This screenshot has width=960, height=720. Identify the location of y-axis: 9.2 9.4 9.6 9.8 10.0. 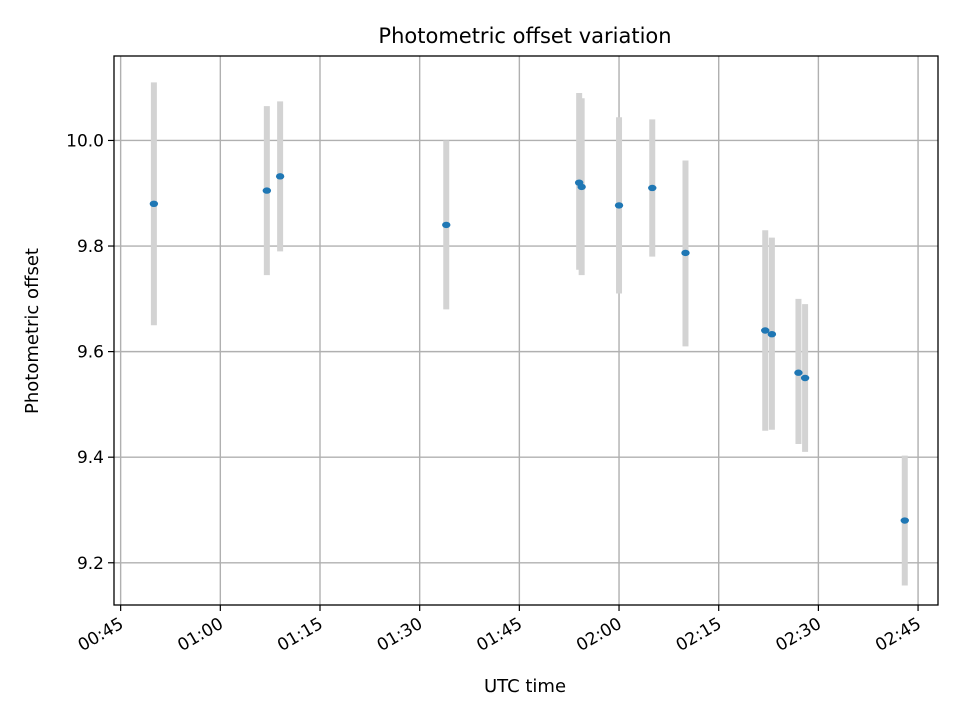
(90, 352).